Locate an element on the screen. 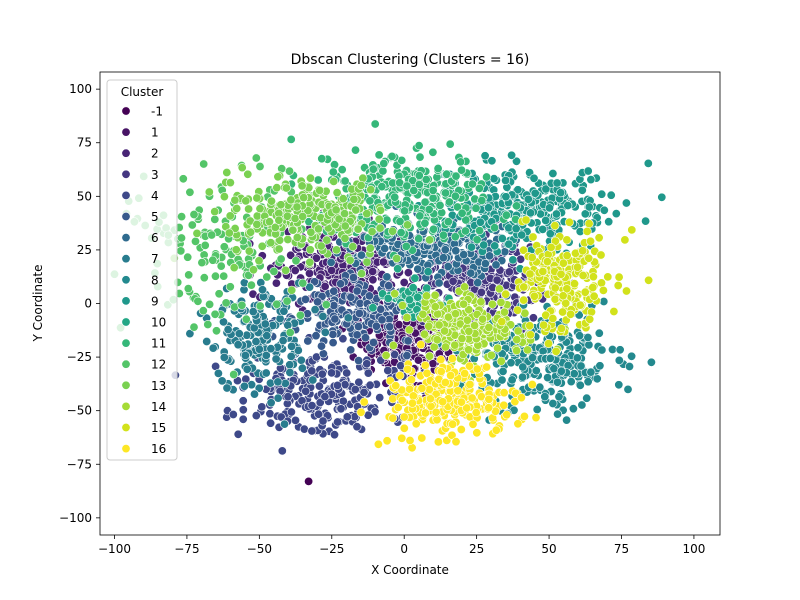 Image resolution: width=800 pixels, height=600 pixels. y-tick-label: −25 is located at coordinates (79, 357).